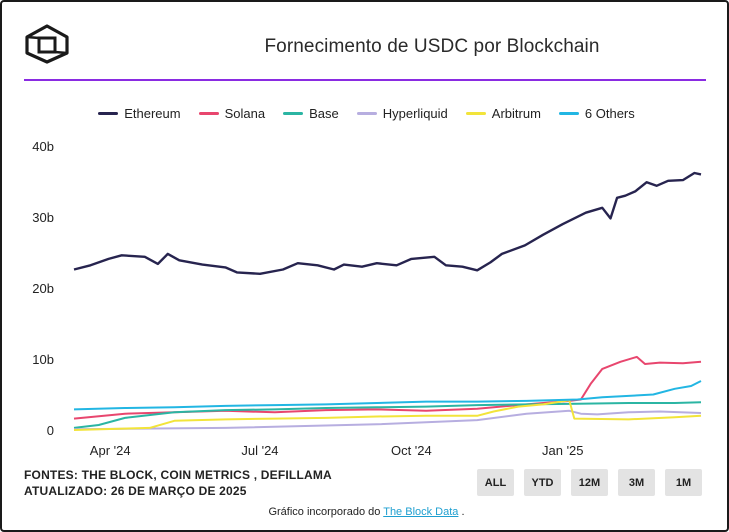 The width and height of the screenshot is (729, 532). Describe the element at coordinates (495, 482) in the screenshot. I see `range-button-all: ALL` at that location.